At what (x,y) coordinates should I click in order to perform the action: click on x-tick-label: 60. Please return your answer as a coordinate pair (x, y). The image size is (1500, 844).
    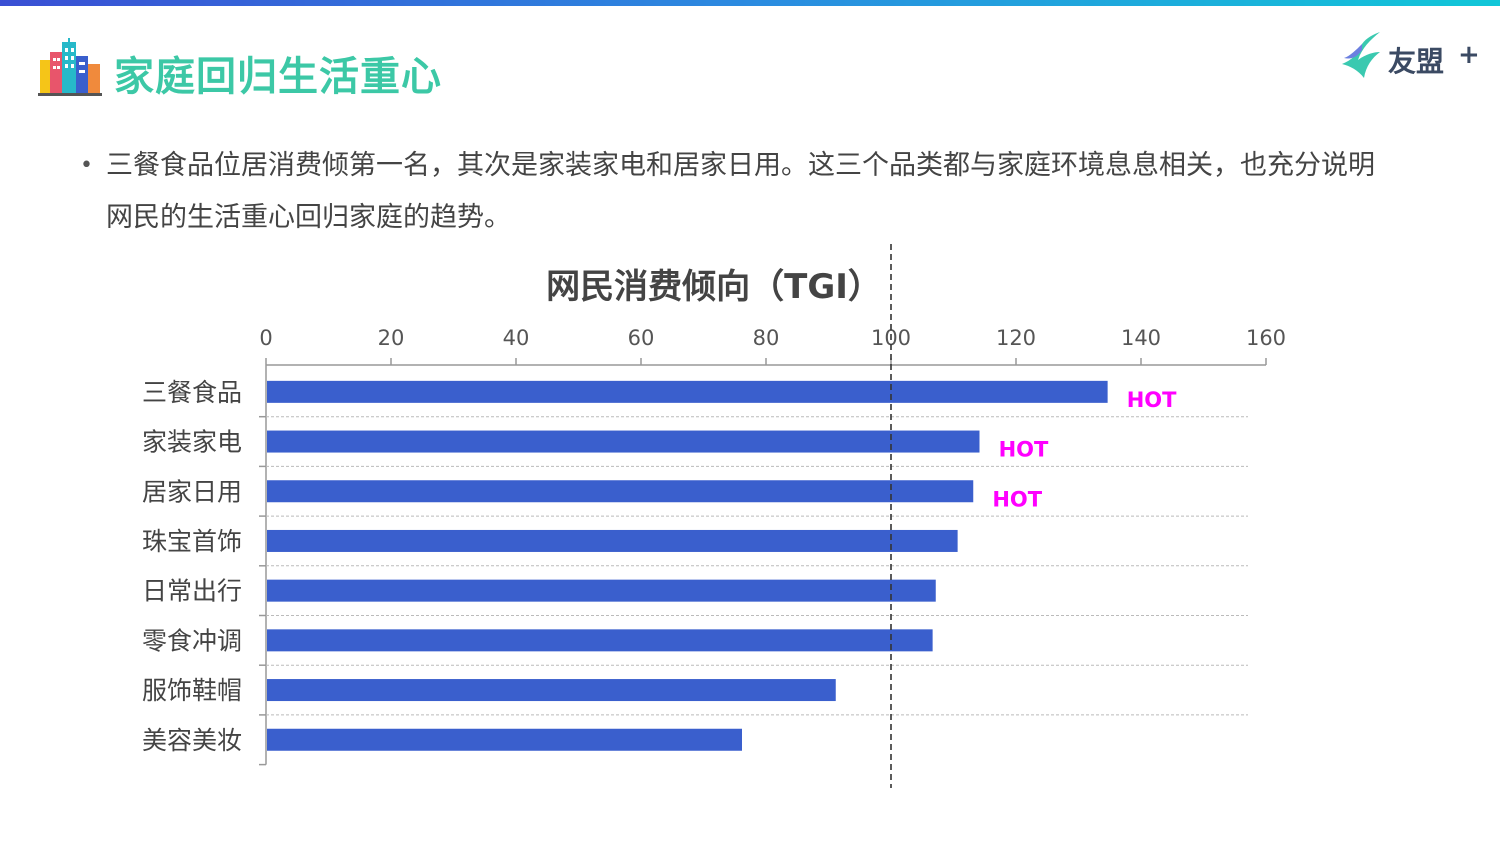
    Looking at the image, I should click on (641, 338).